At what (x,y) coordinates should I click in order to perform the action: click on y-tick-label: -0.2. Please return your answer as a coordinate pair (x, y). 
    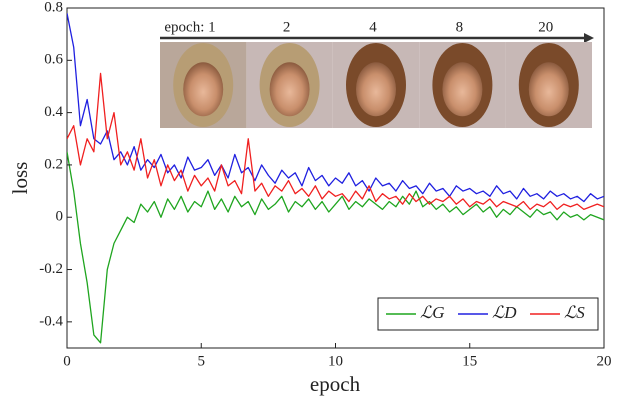
    Looking at the image, I should click on (51, 269).